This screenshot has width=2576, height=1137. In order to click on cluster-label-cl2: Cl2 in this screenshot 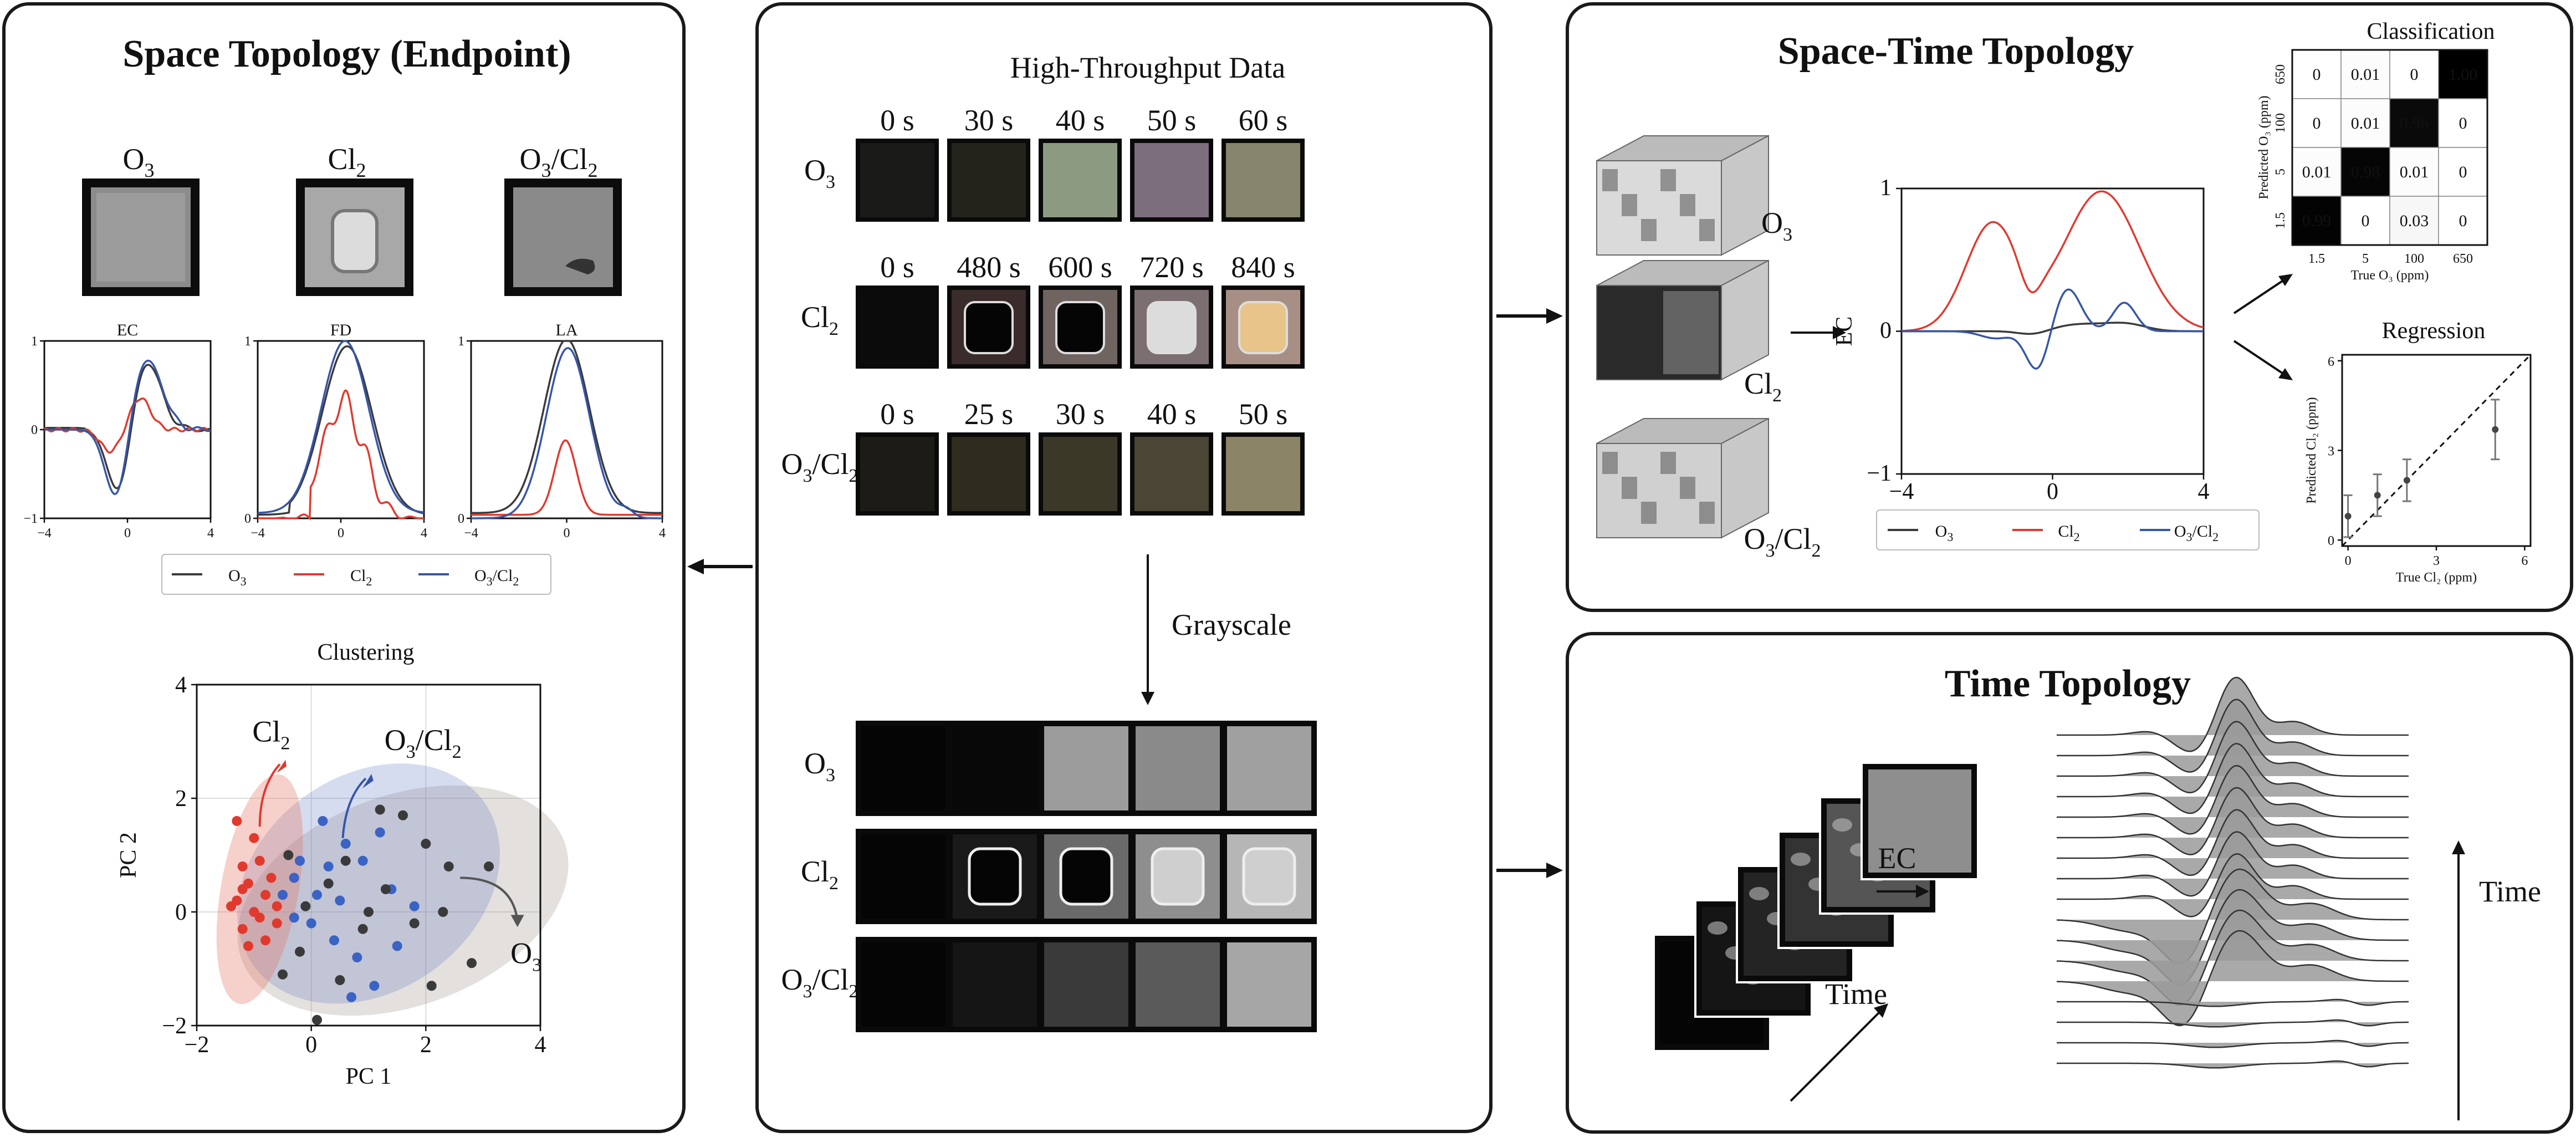, I will do `click(271, 734)`.